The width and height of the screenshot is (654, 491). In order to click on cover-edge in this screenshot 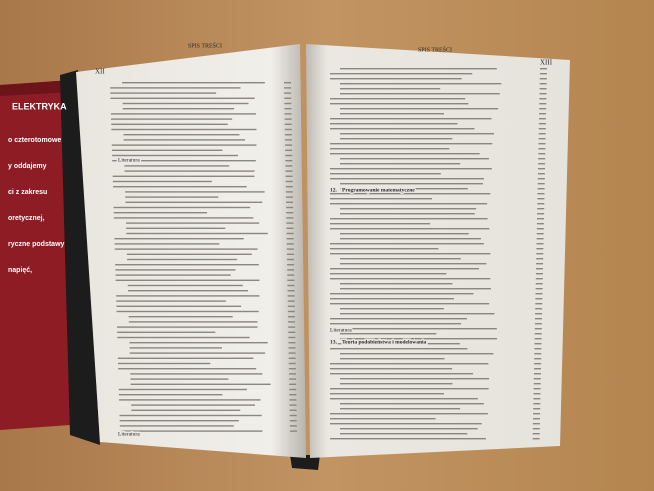, I will do `click(36, 88)`.